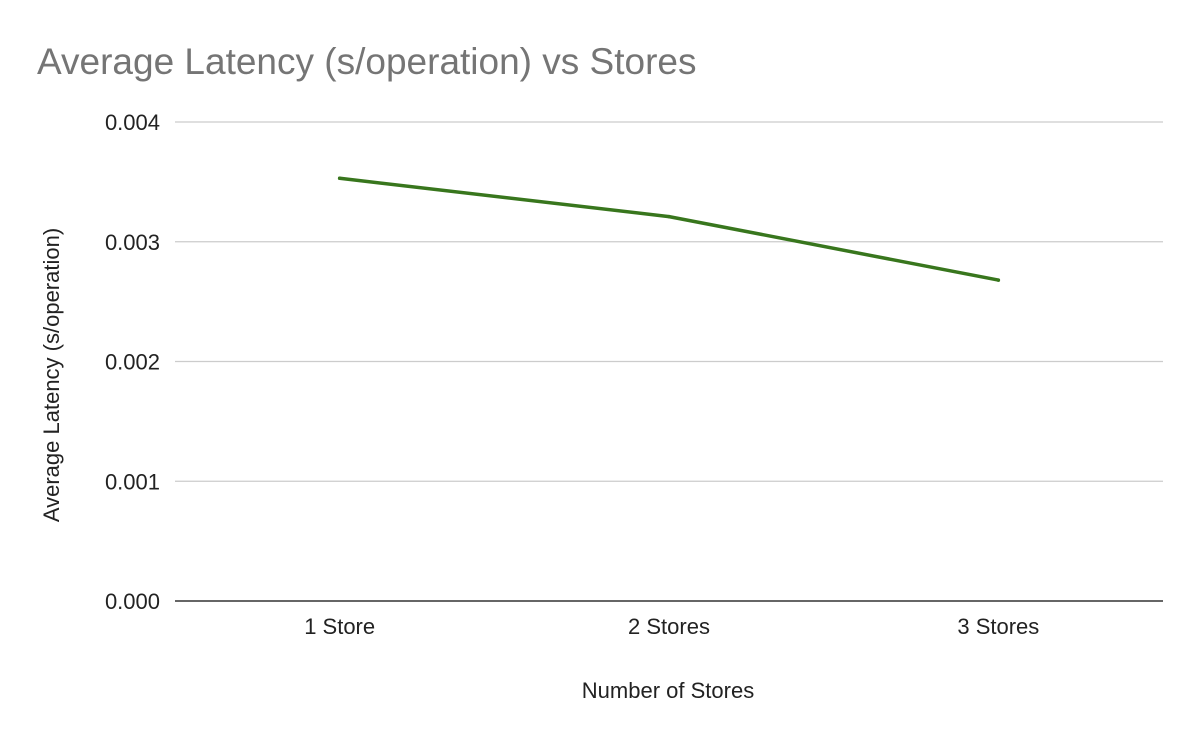  I want to click on y-axis-ticks: 0.000 0.001 0.002 0.003 0.004, so click(132, 362).